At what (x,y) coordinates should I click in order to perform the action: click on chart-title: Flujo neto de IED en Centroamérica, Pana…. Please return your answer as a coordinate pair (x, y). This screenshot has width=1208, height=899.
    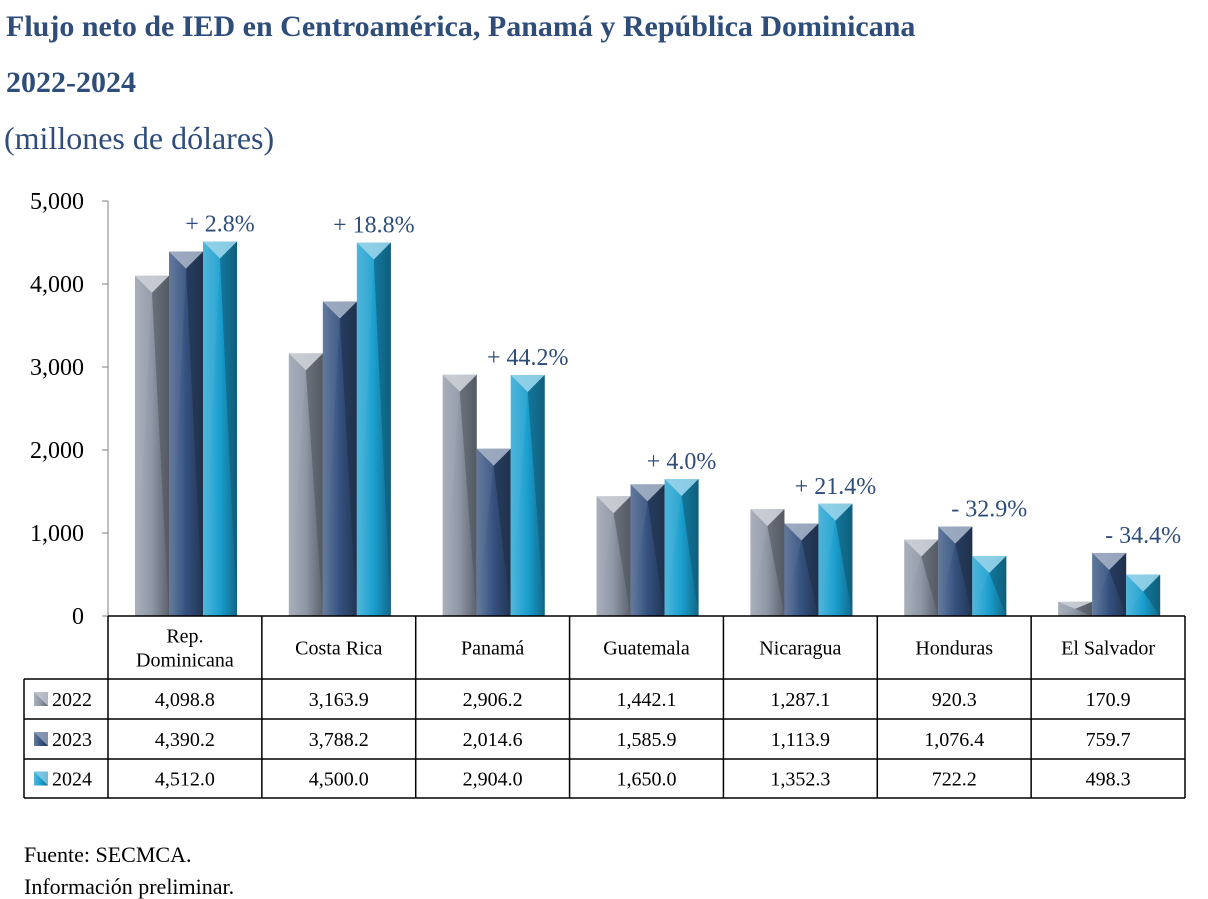
    Looking at the image, I should click on (461, 26).